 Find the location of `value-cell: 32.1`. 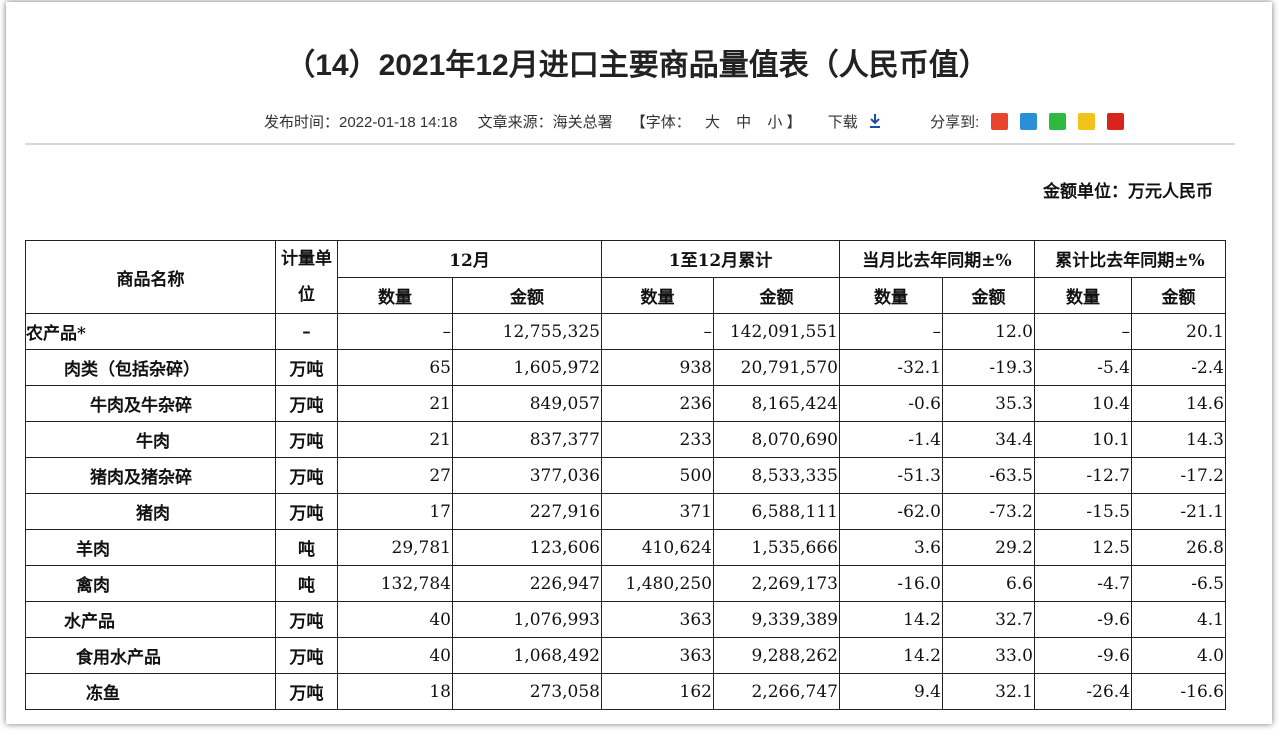

value-cell: 32.1 is located at coordinates (988, 691).